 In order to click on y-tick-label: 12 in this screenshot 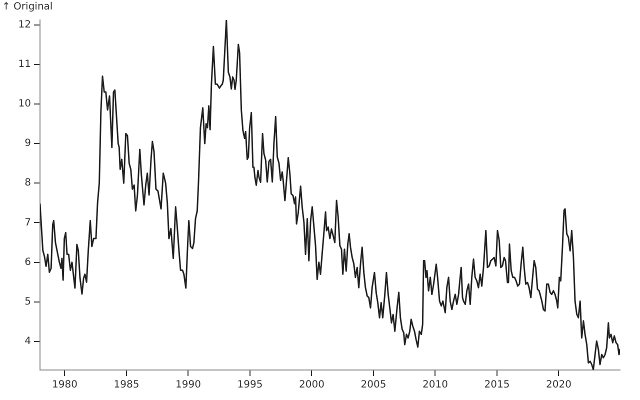, I will do `click(24, 24)`.